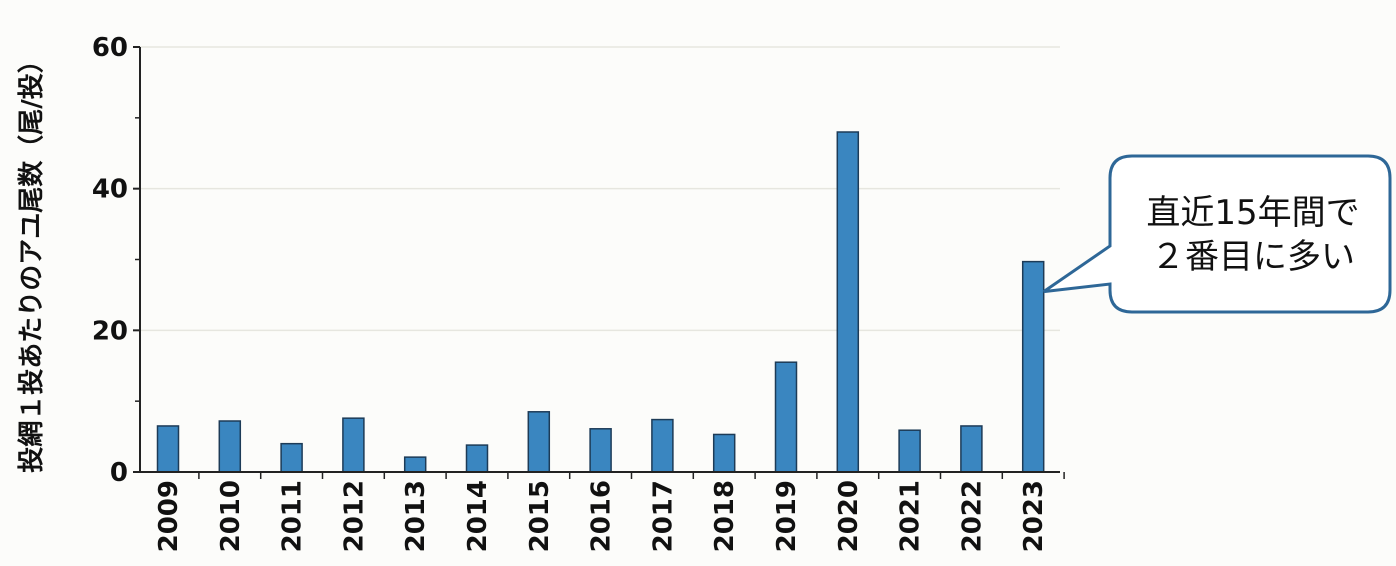 This screenshot has width=1396, height=566. I want to click on x-tick-label: 2015, so click(540, 516).